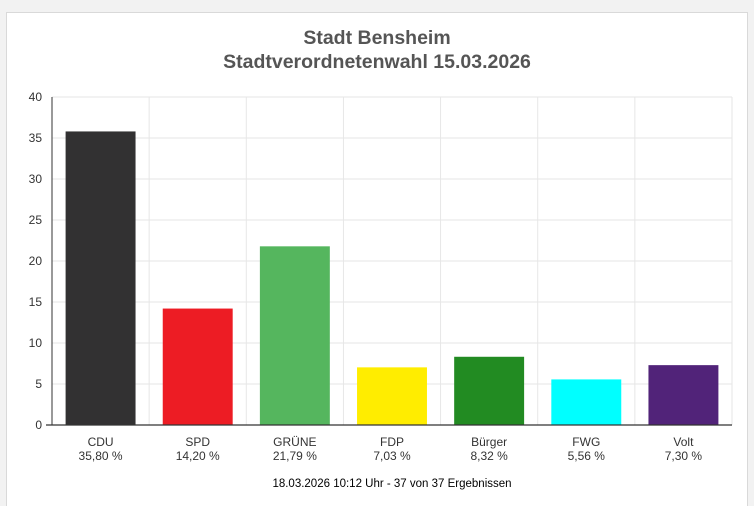 The image size is (754, 506). What do you see at coordinates (295, 456) in the screenshot?
I see `value-label: 21,79 %` at bounding box center [295, 456].